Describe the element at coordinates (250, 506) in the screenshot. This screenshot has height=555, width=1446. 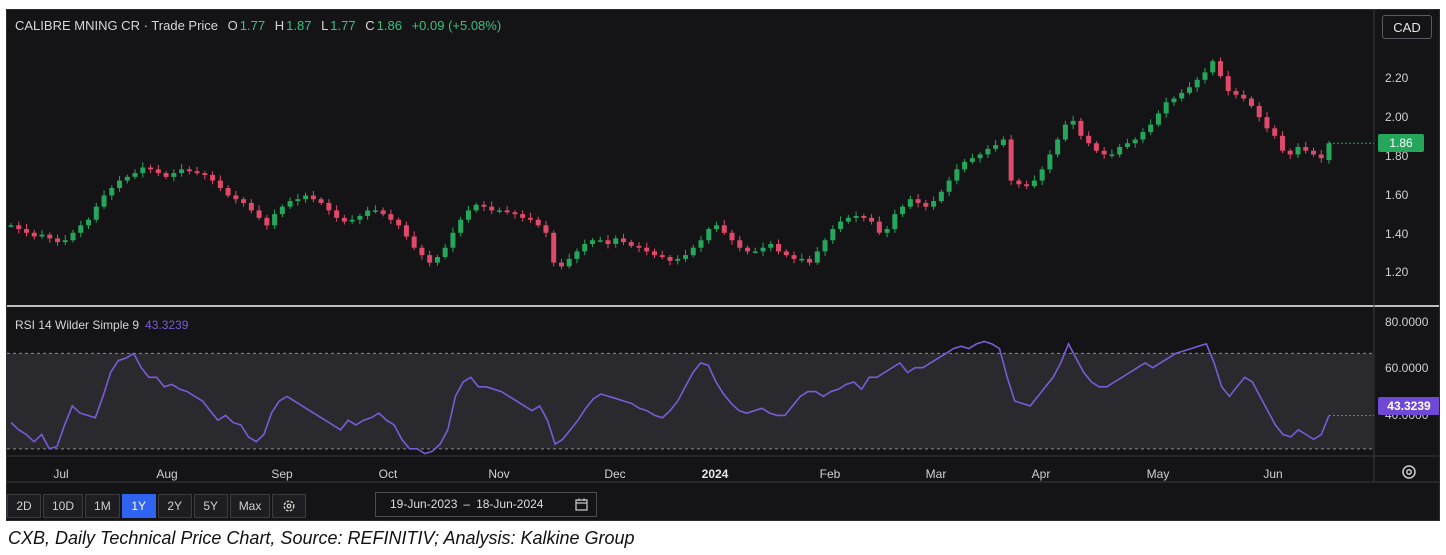
I see `timeframe-max-button: Max` at that location.